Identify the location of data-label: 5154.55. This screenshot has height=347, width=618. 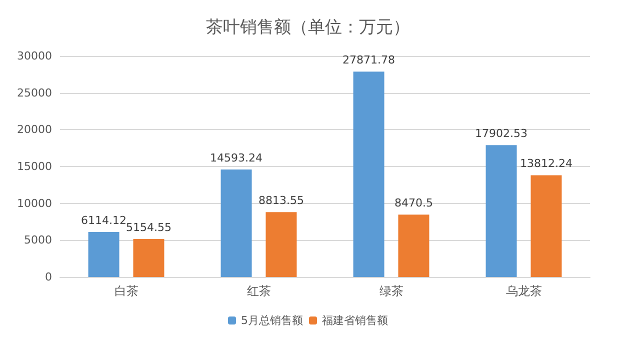
(149, 227).